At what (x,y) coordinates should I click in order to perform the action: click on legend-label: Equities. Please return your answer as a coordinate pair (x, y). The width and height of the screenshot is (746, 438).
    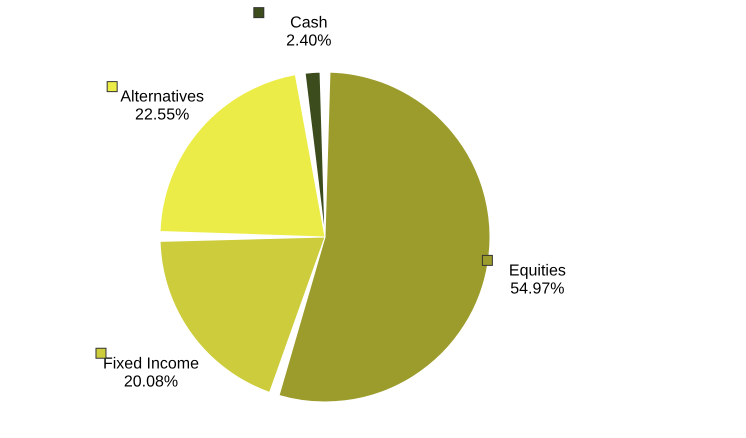
    Looking at the image, I should click on (537, 271).